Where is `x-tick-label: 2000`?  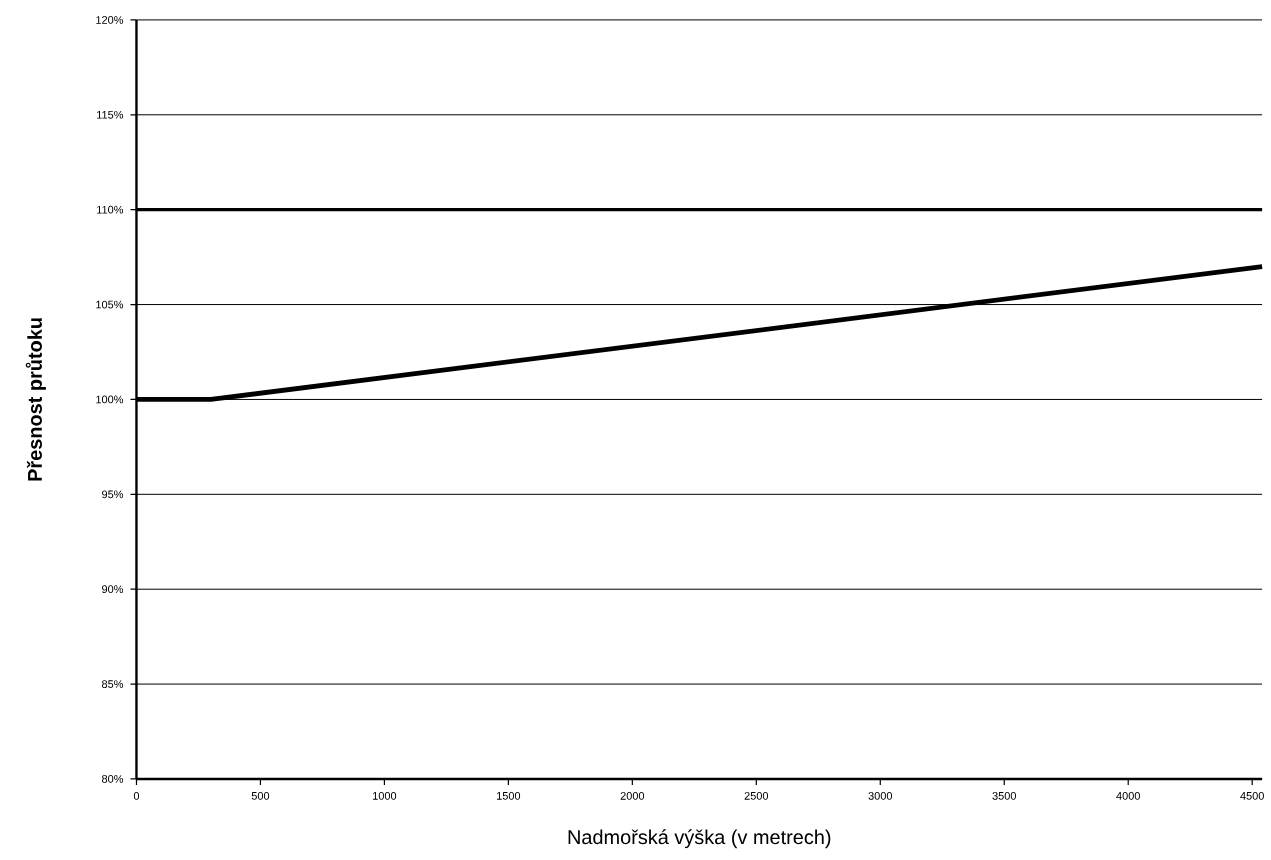 x-tick-label: 2000 is located at coordinates (632, 796).